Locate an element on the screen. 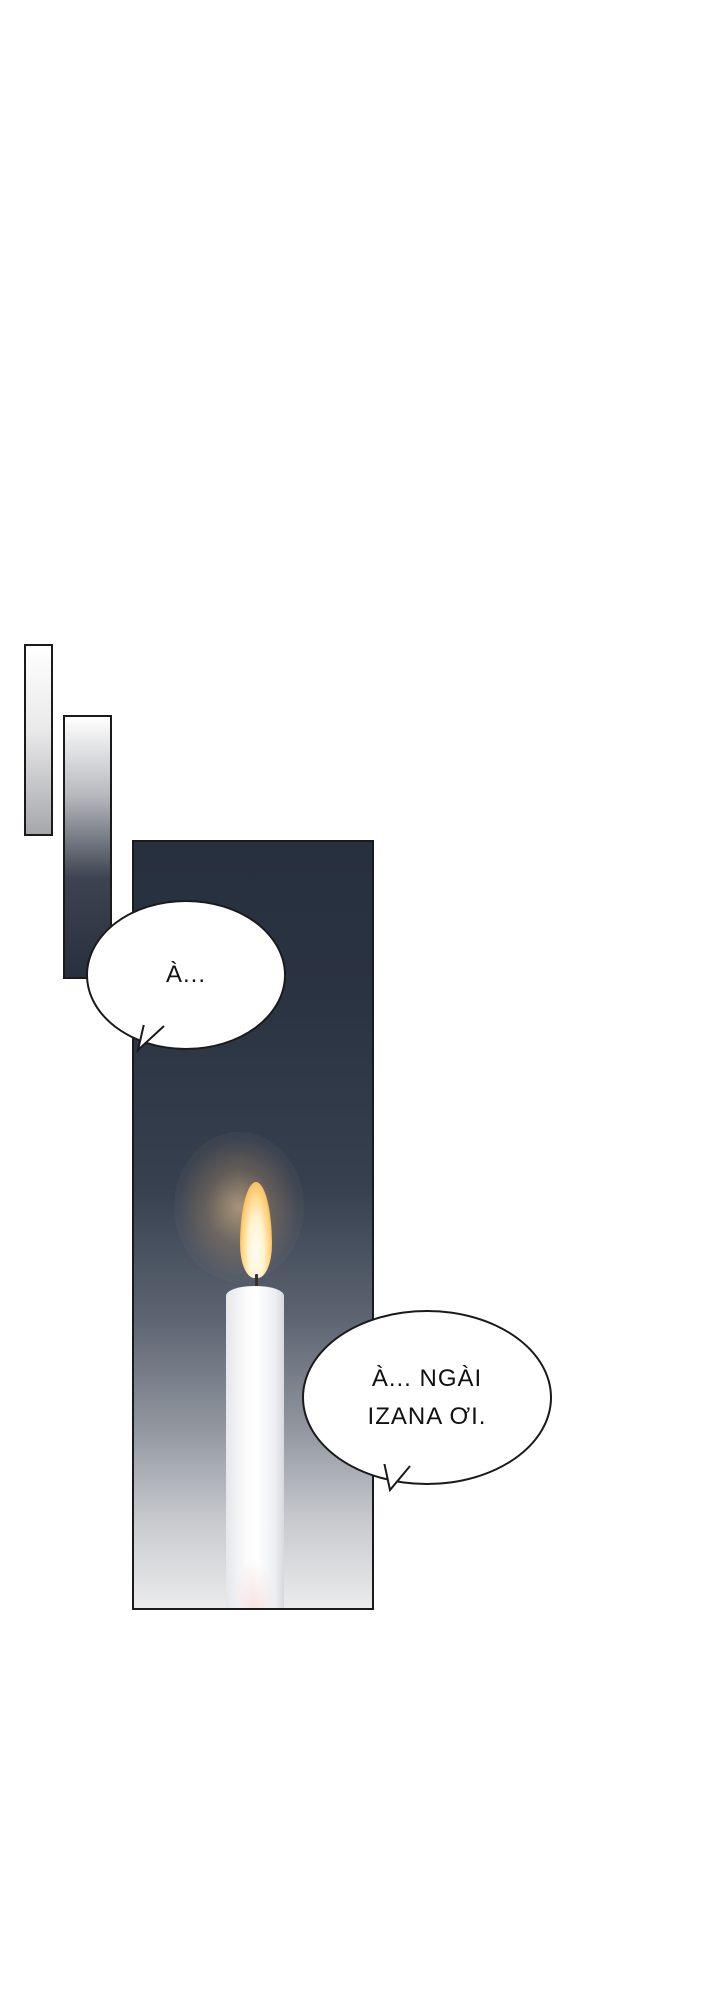  candle-reflection is located at coordinates (254, 1585).